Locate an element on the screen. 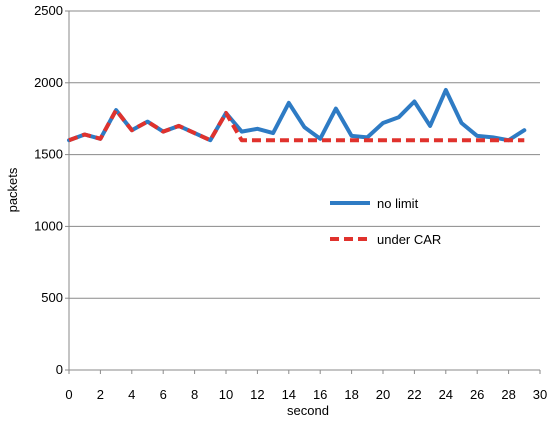 This screenshot has width=550, height=421. x-tick-label: 10 is located at coordinates (226, 394).